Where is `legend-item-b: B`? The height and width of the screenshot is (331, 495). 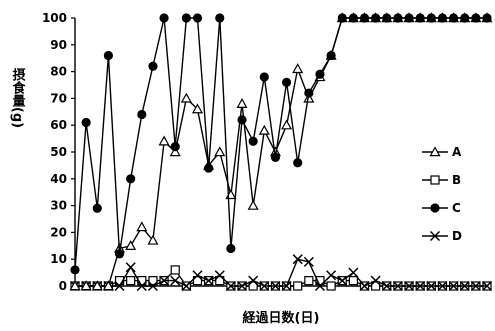 legend-item-b: B is located at coordinates (441, 180).